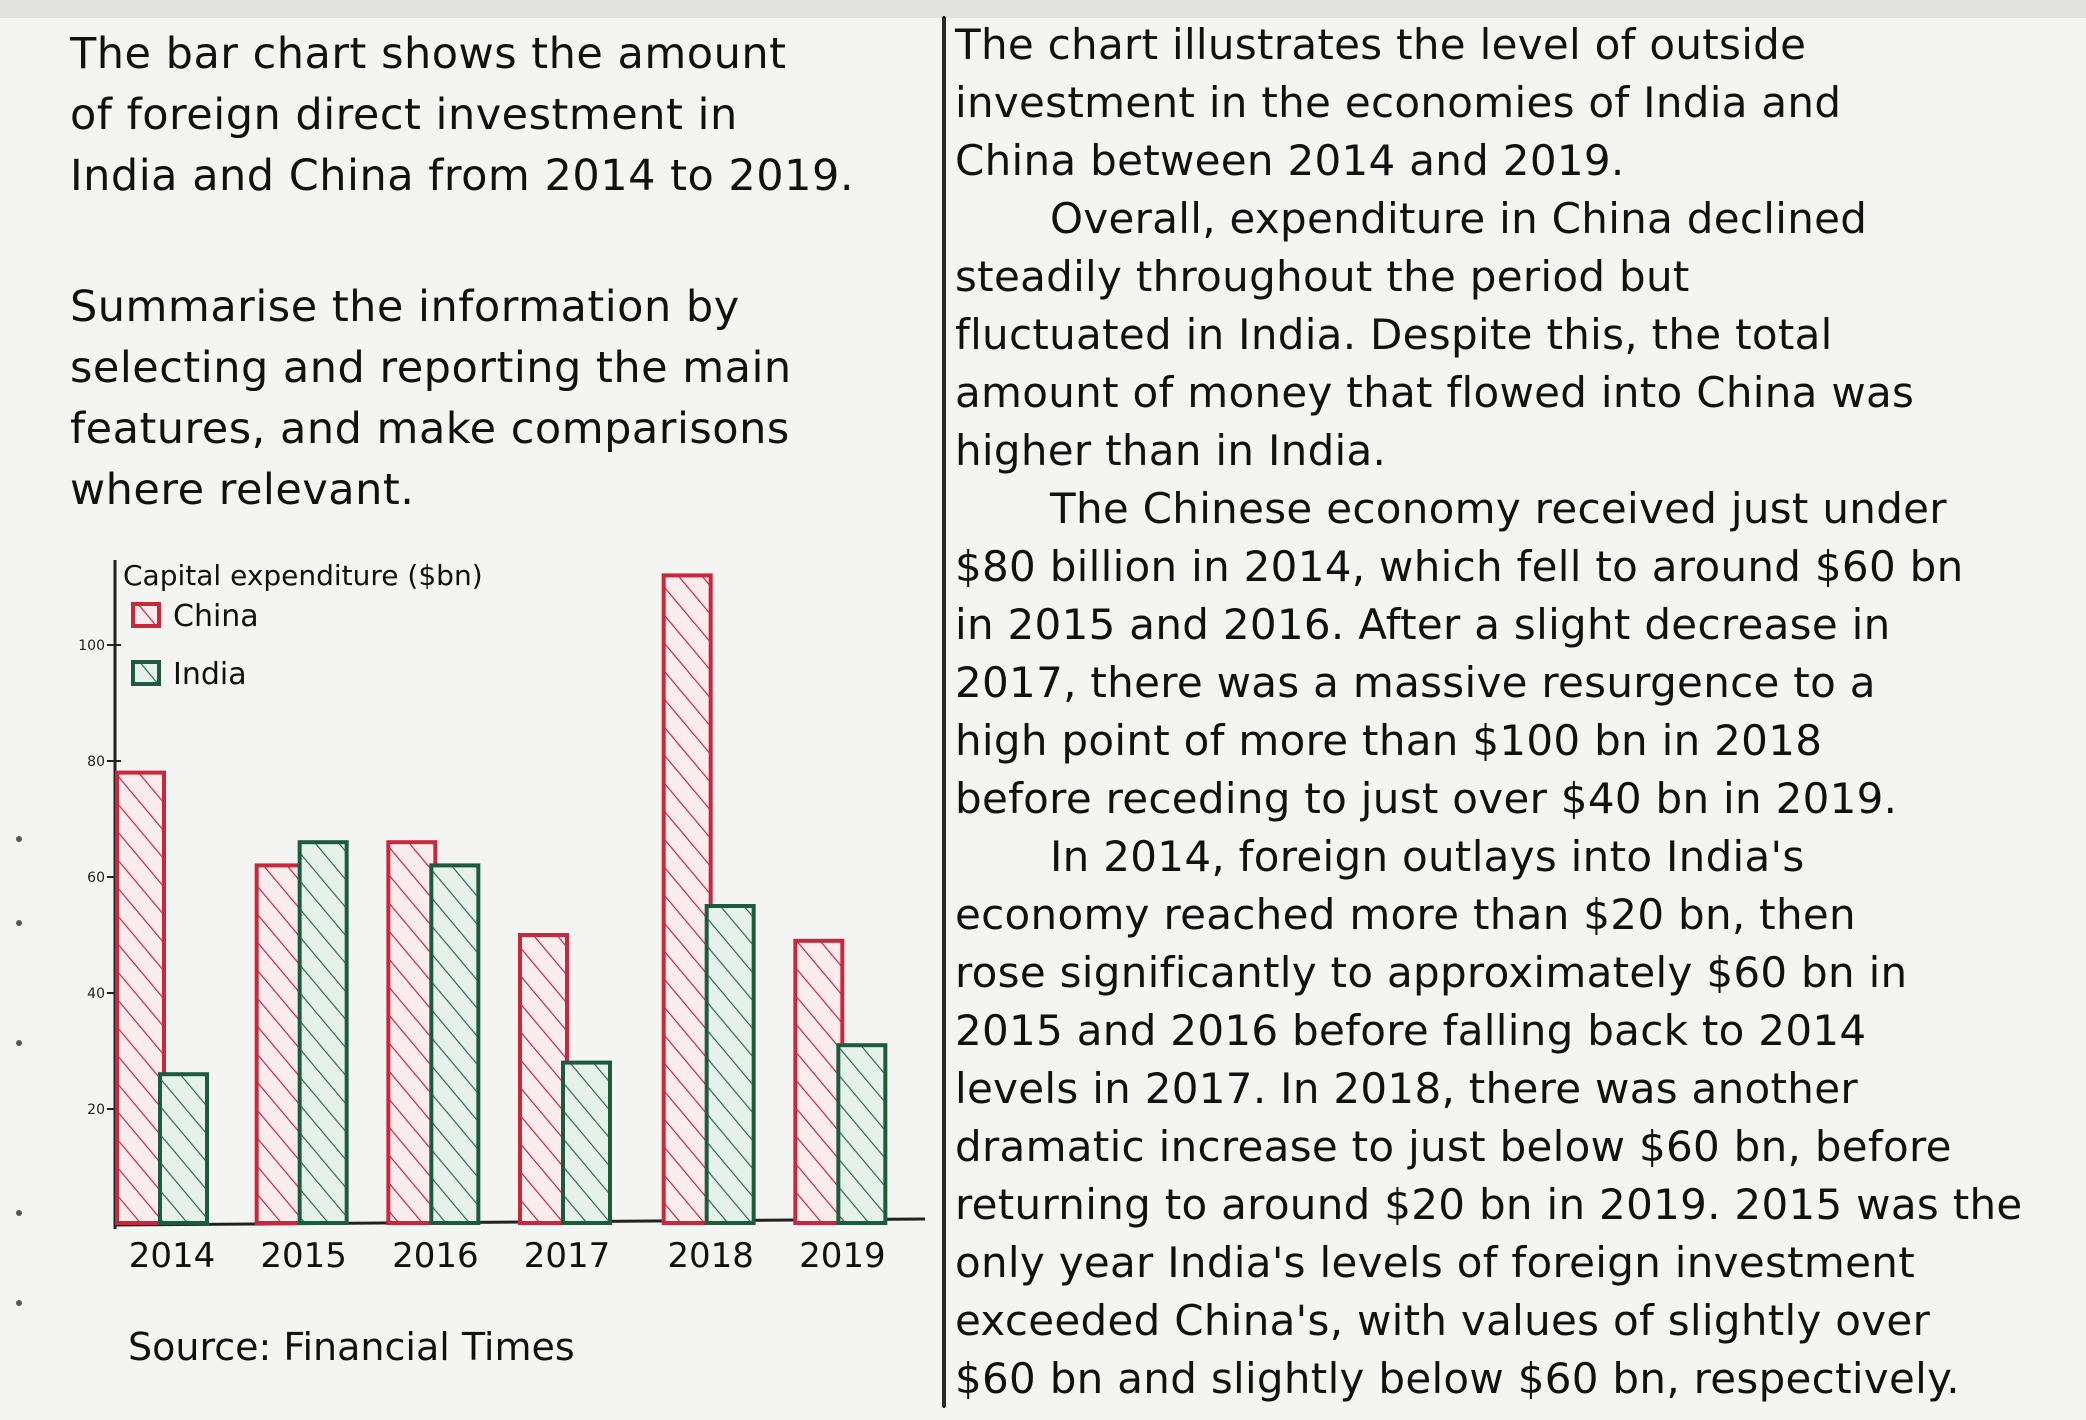  What do you see at coordinates (242, 490) in the screenshot?
I see `task-line: where relevant.` at bounding box center [242, 490].